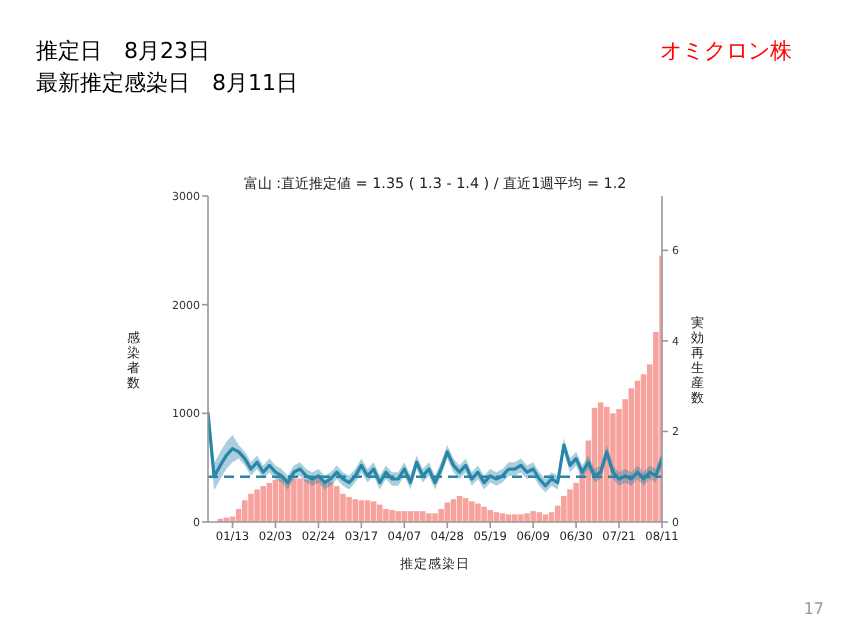 This screenshot has height=640, width=854. Describe the element at coordinates (123, 51) in the screenshot. I see `text: 推定日 8月23日` at that location.